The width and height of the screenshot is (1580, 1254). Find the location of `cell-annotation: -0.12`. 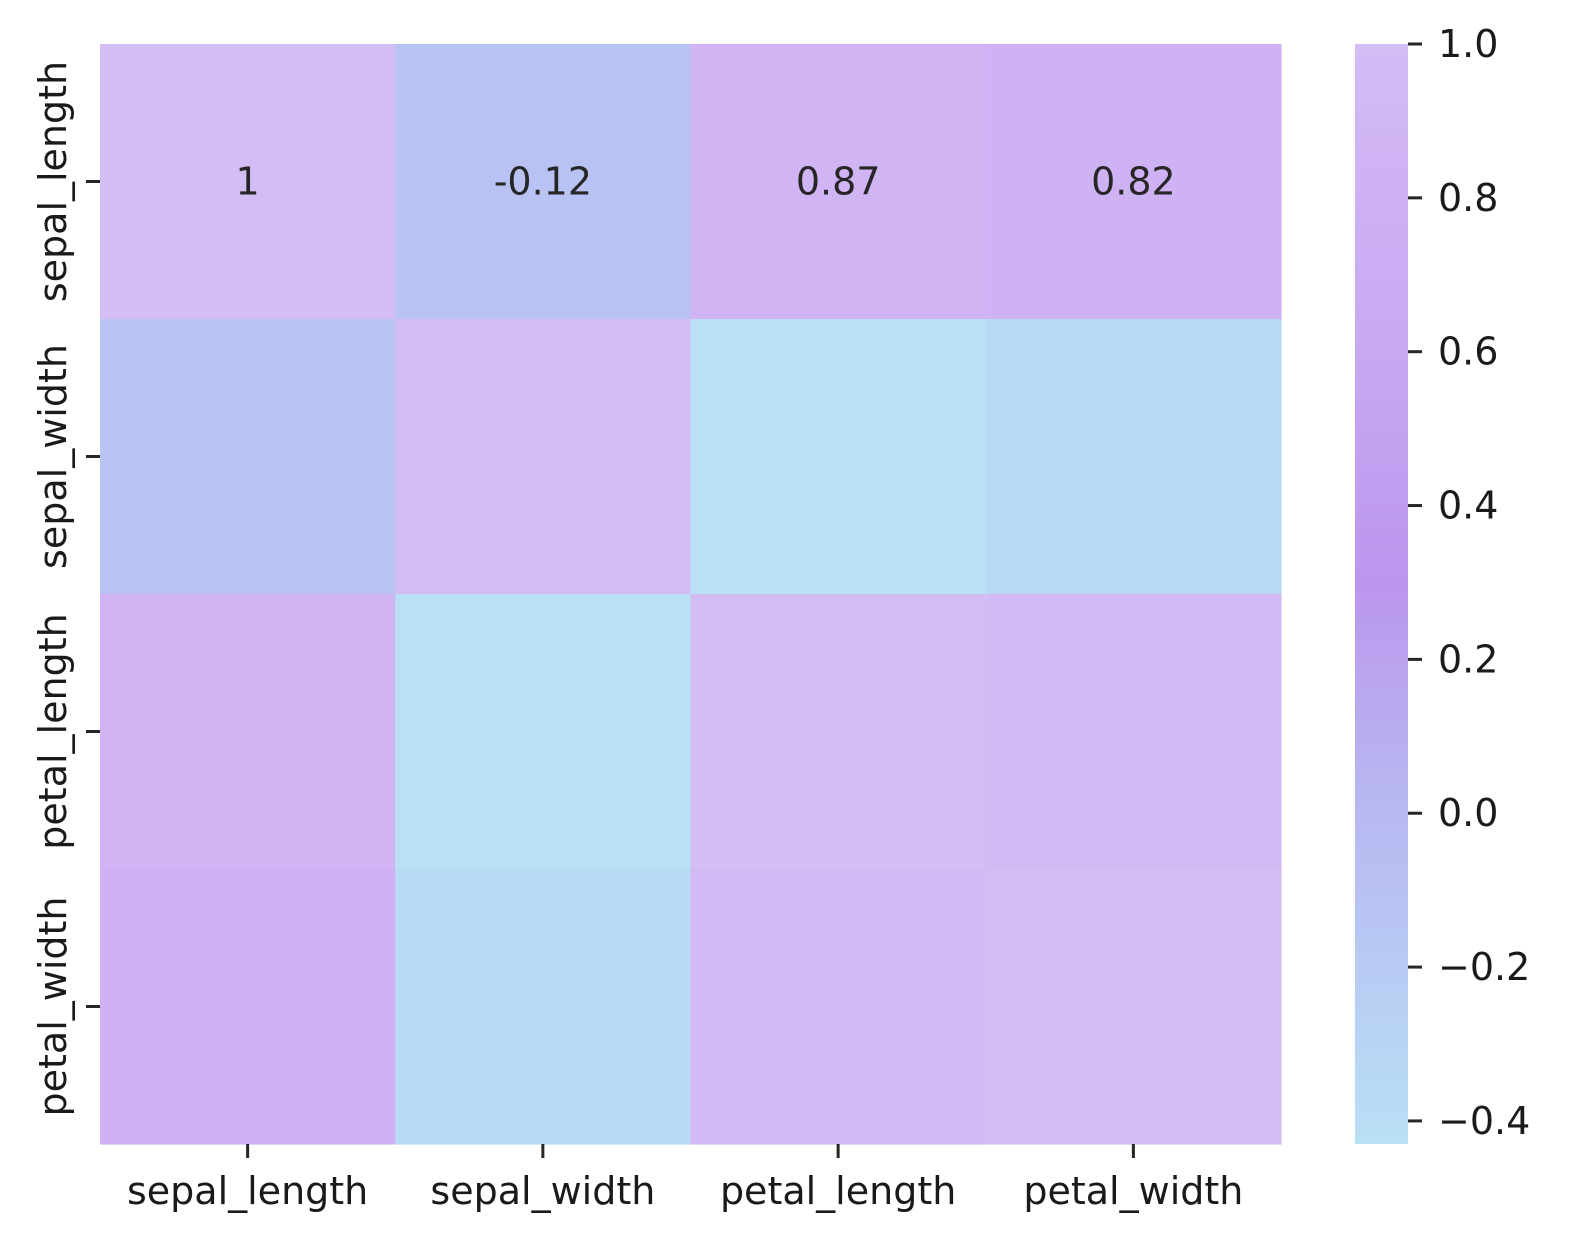

cell-annotation: -0.12 is located at coordinates (543, 182).